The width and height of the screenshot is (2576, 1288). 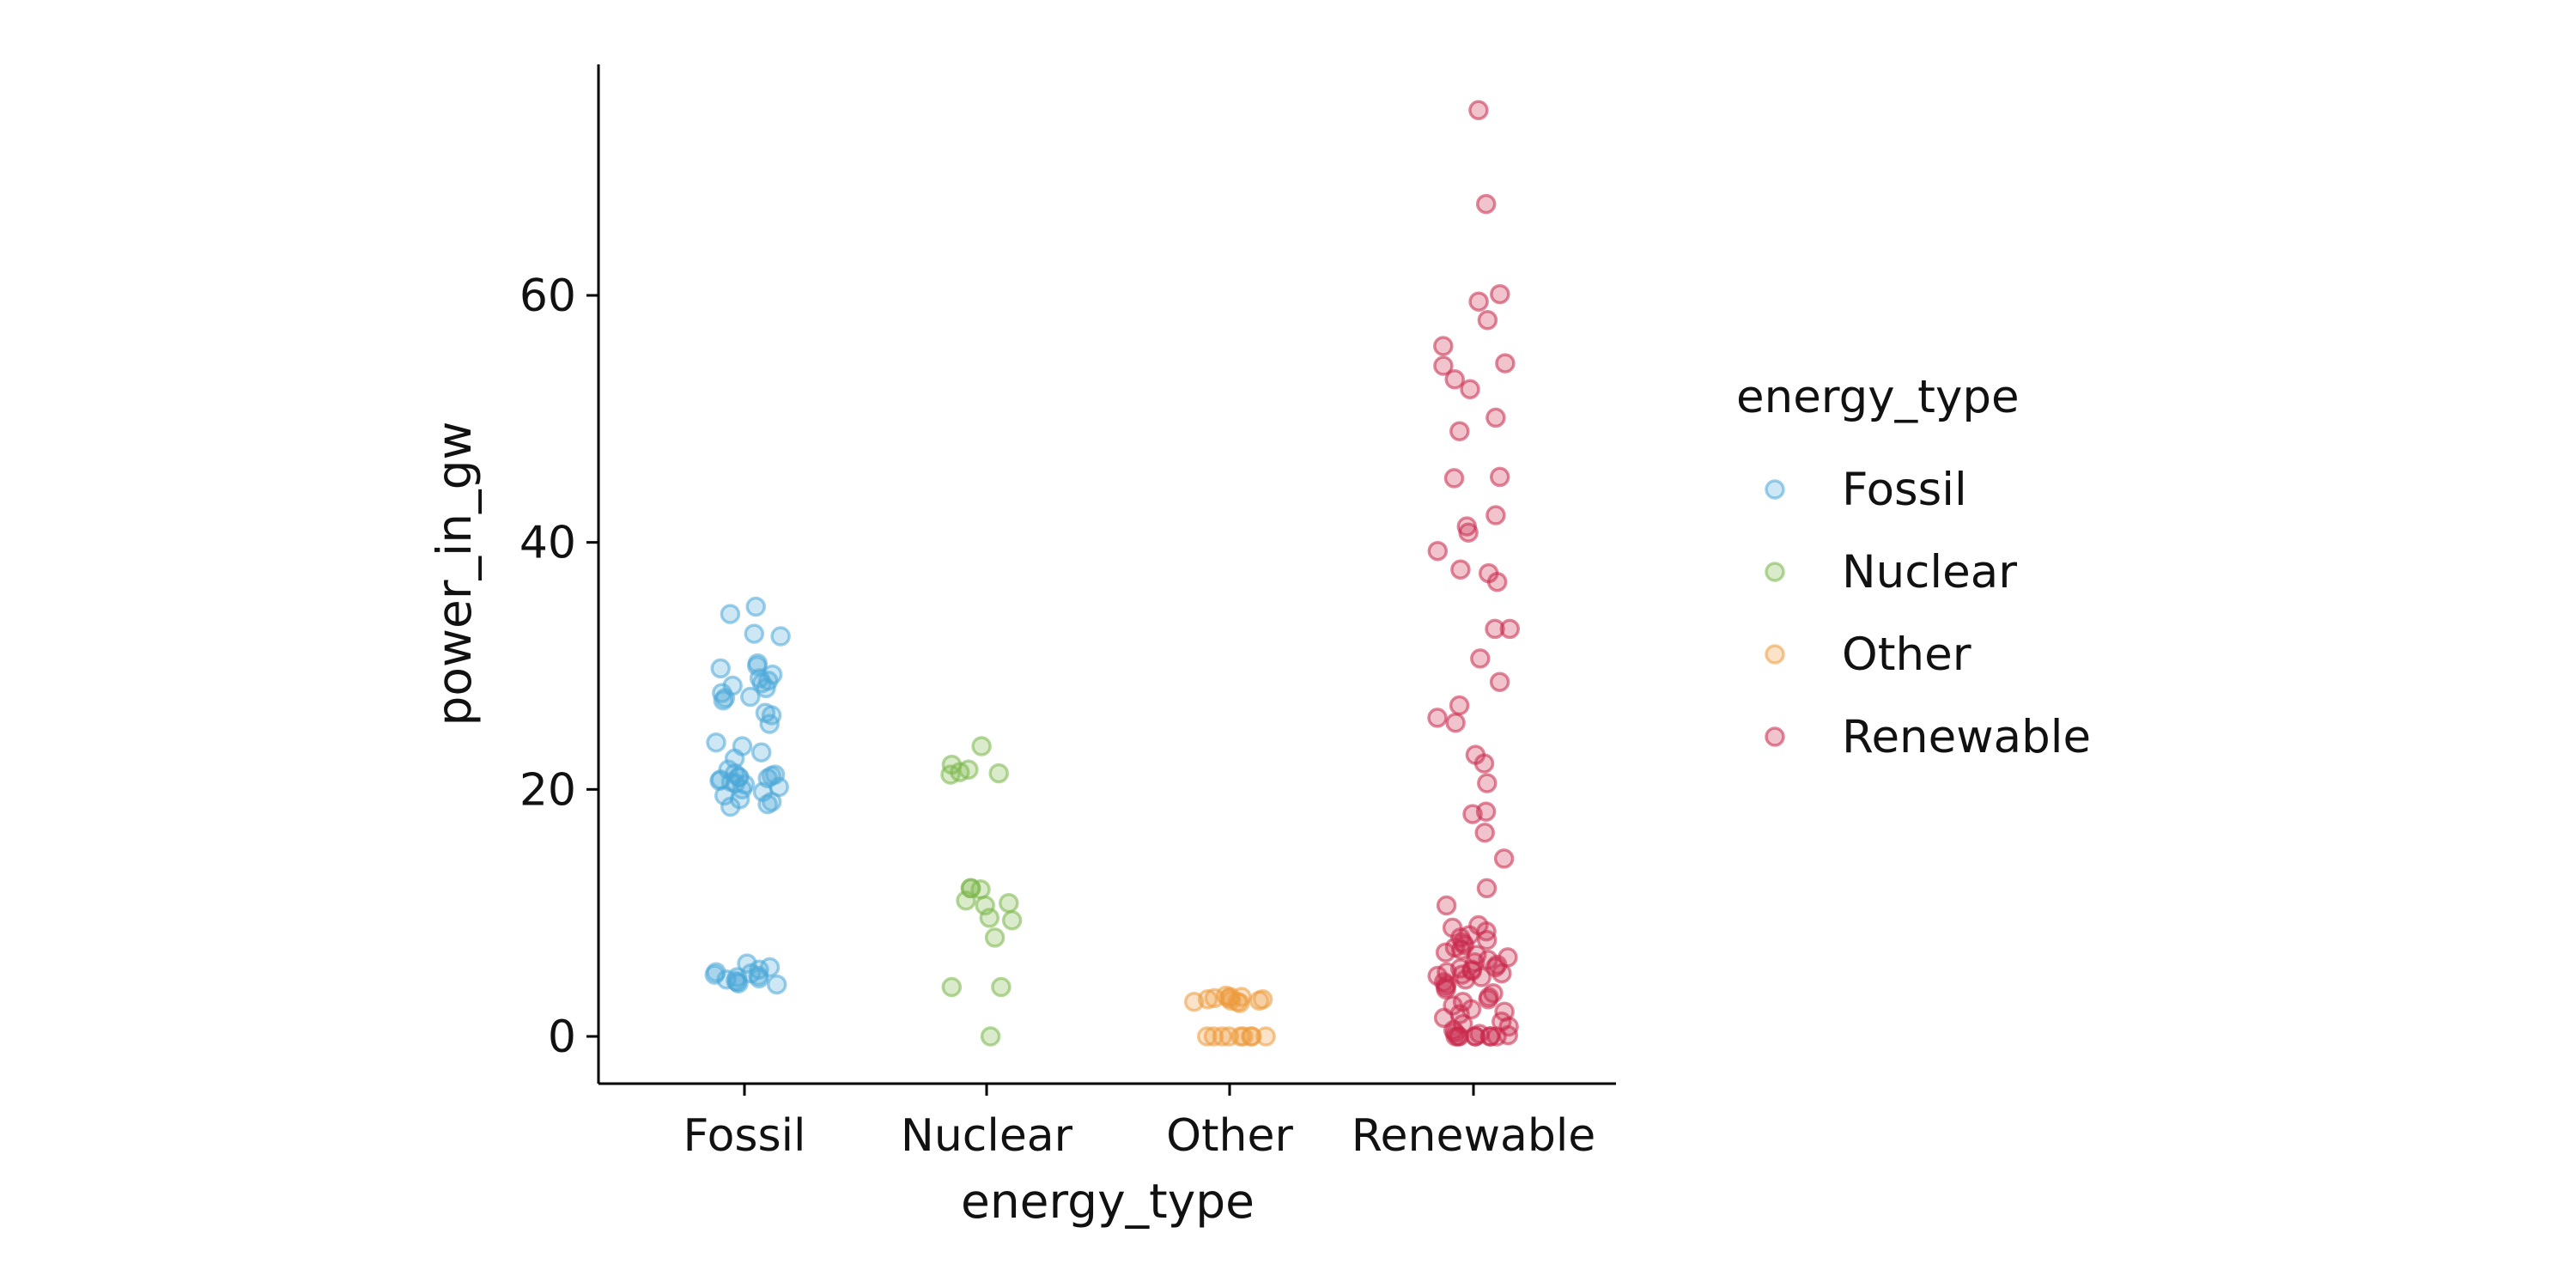 I want to click on legend: energy_type Fossil Nuclear Other Renewable, so click(x=1914, y=567).